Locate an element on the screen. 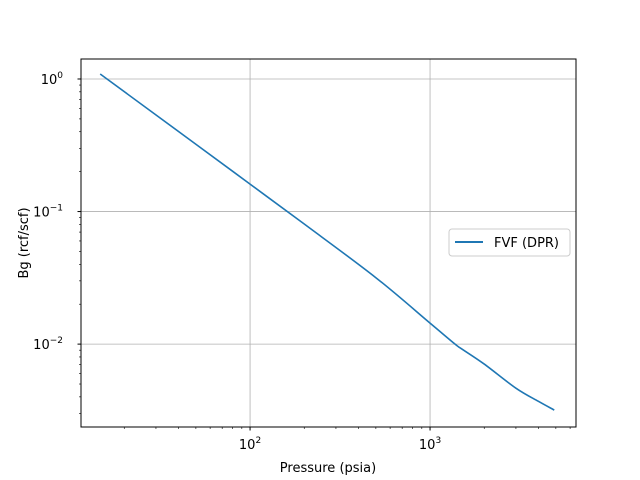 The height and width of the screenshot is (480, 640). x-axis-label: Pressure (psia) is located at coordinates (328, 468).